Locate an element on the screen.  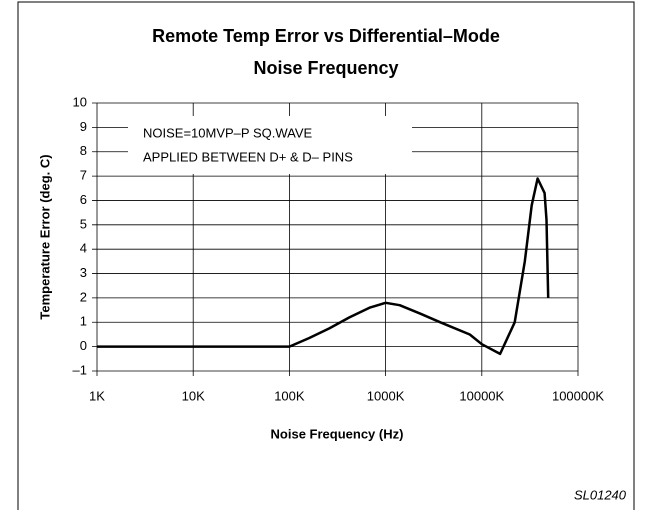
x-tick-label: 10000K is located at coordinates (481, 395).